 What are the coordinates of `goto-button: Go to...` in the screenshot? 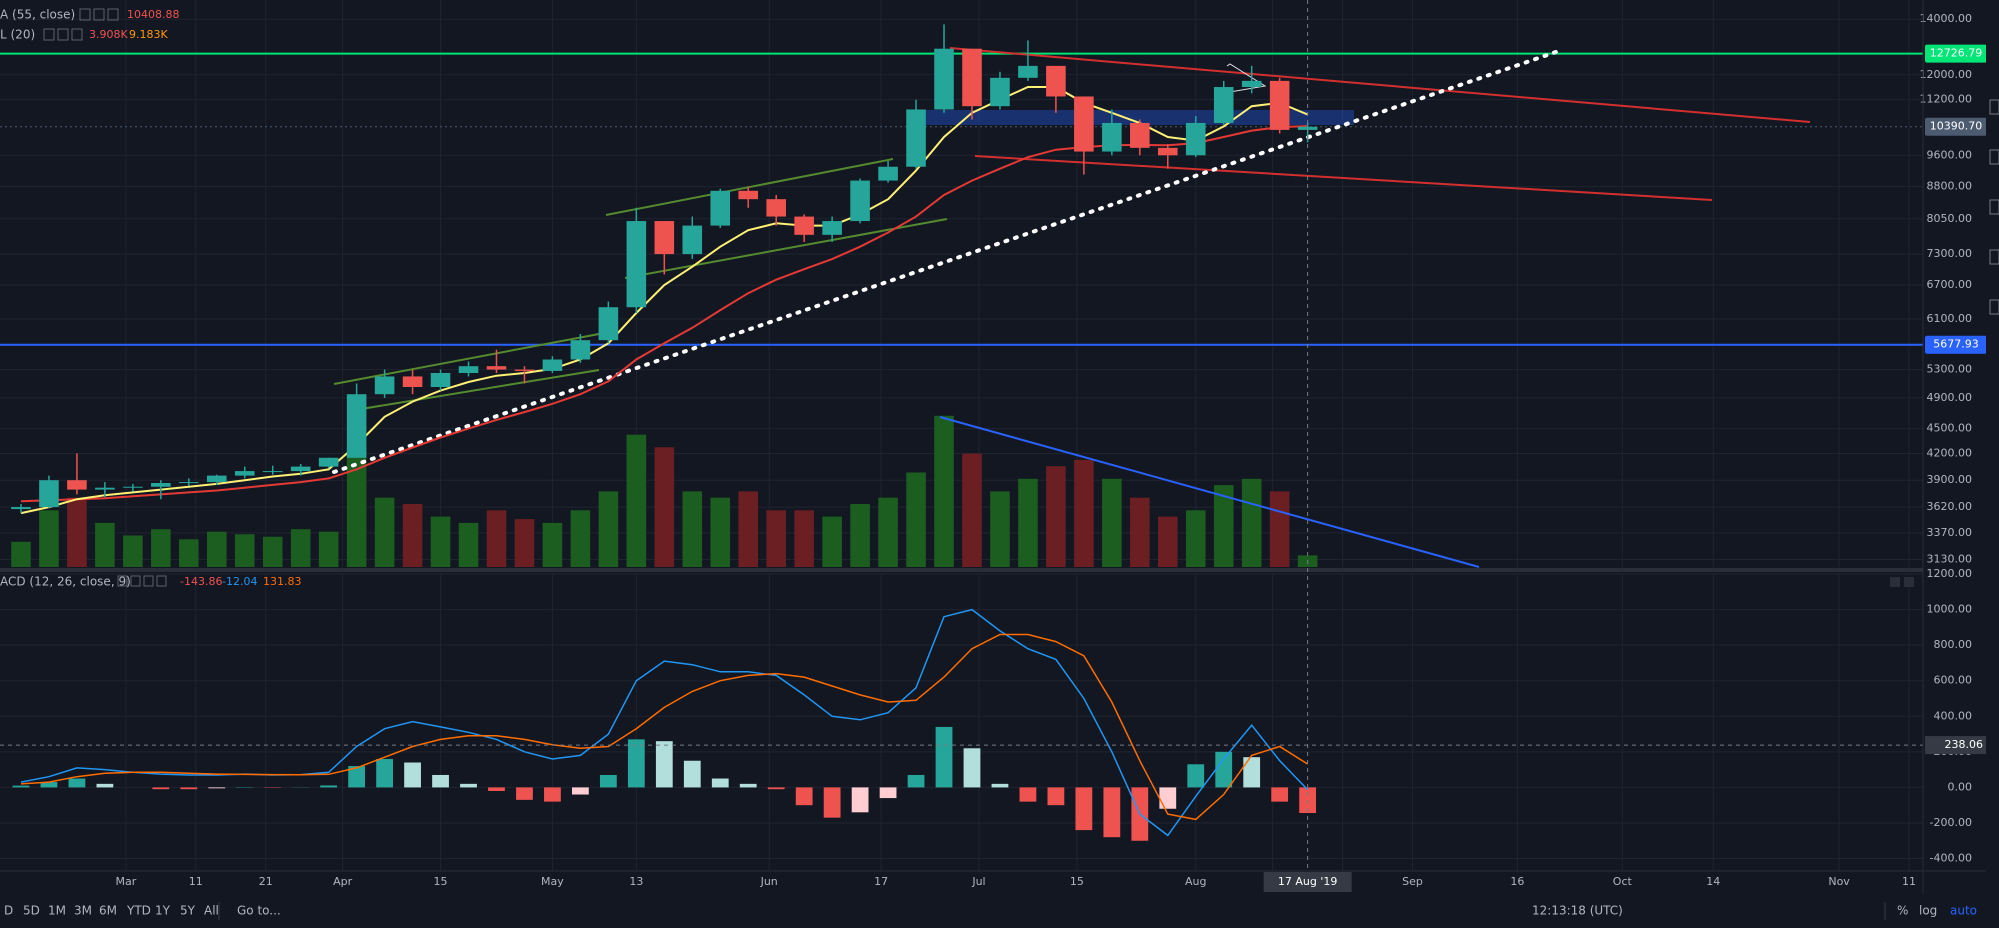 It's located at (259, 911).